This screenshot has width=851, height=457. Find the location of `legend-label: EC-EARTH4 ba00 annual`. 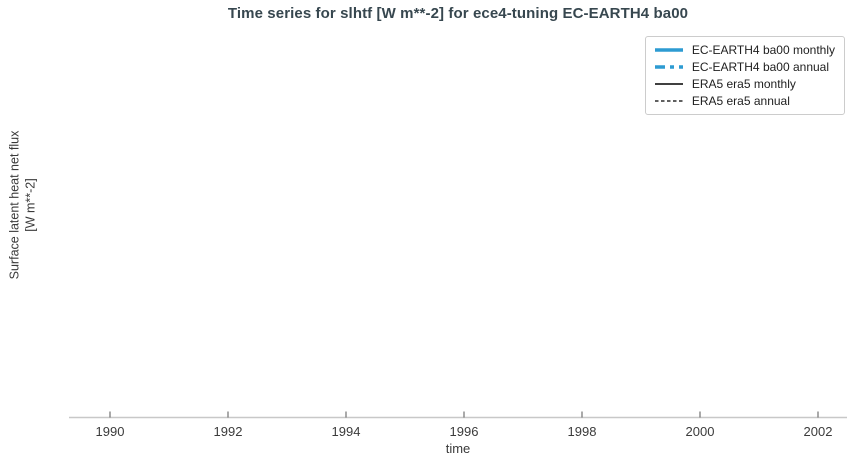

legend-label: EC-EARTH4 ba00 annual is located at coordinates (760, 67).